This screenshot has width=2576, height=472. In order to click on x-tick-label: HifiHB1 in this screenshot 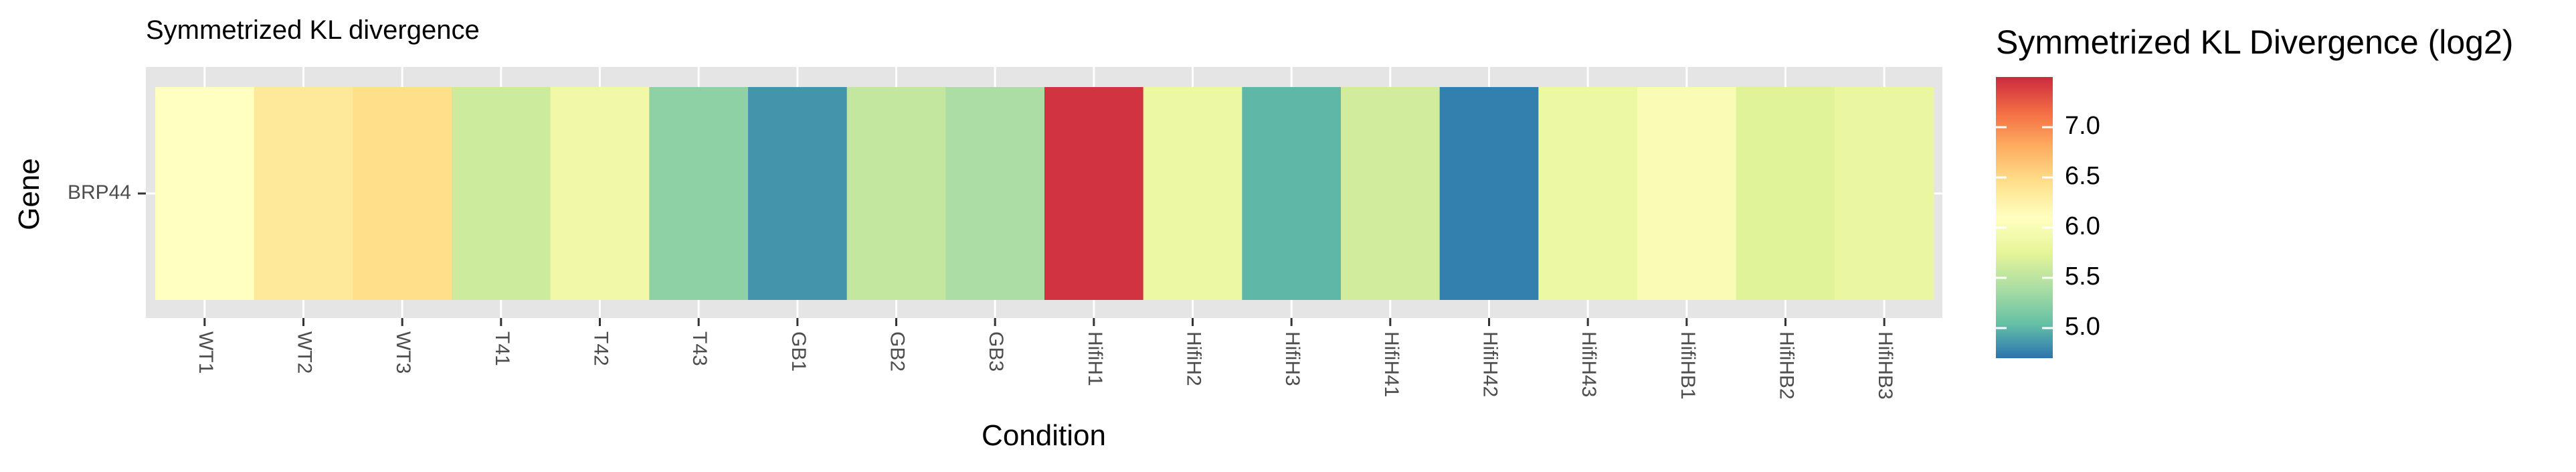, I will do `click(1688, 365)`.